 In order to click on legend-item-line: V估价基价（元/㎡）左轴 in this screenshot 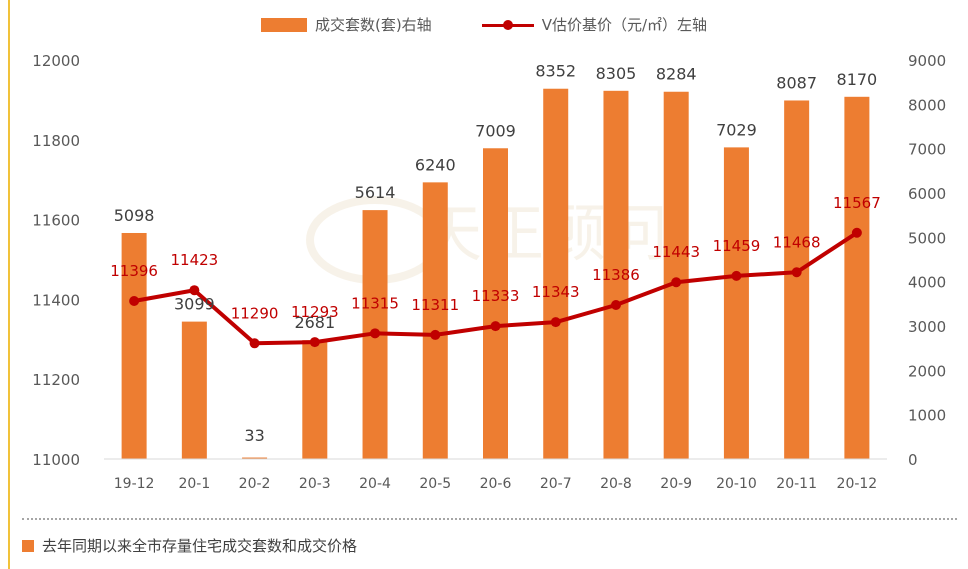, I will do `click(594, 24)`.